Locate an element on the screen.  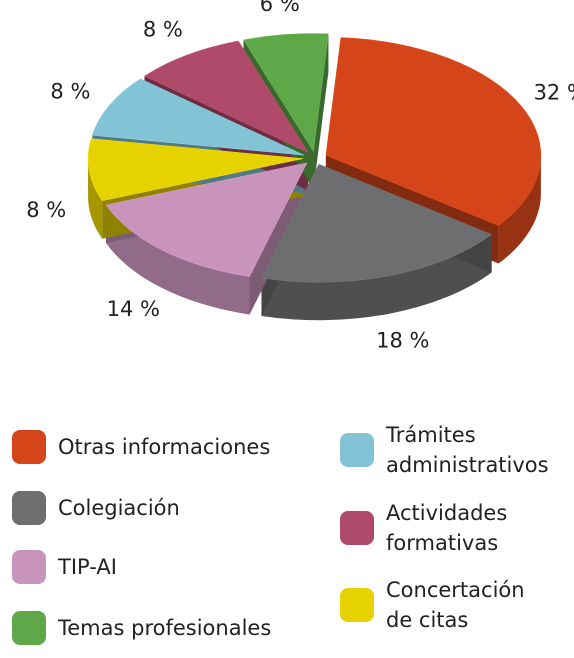
legend-label: Temas profesionales is located at coordinates (165, 628).